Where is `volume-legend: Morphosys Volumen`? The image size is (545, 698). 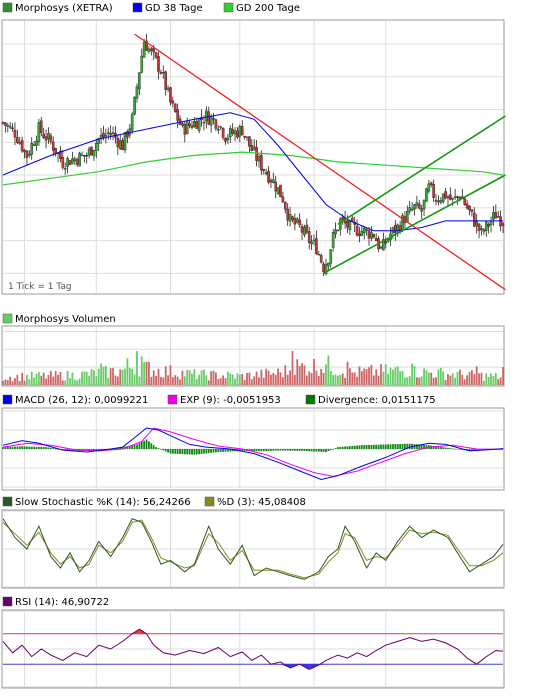 volume-legend: Morphosys Volumen is located at coordinates (59, 319).